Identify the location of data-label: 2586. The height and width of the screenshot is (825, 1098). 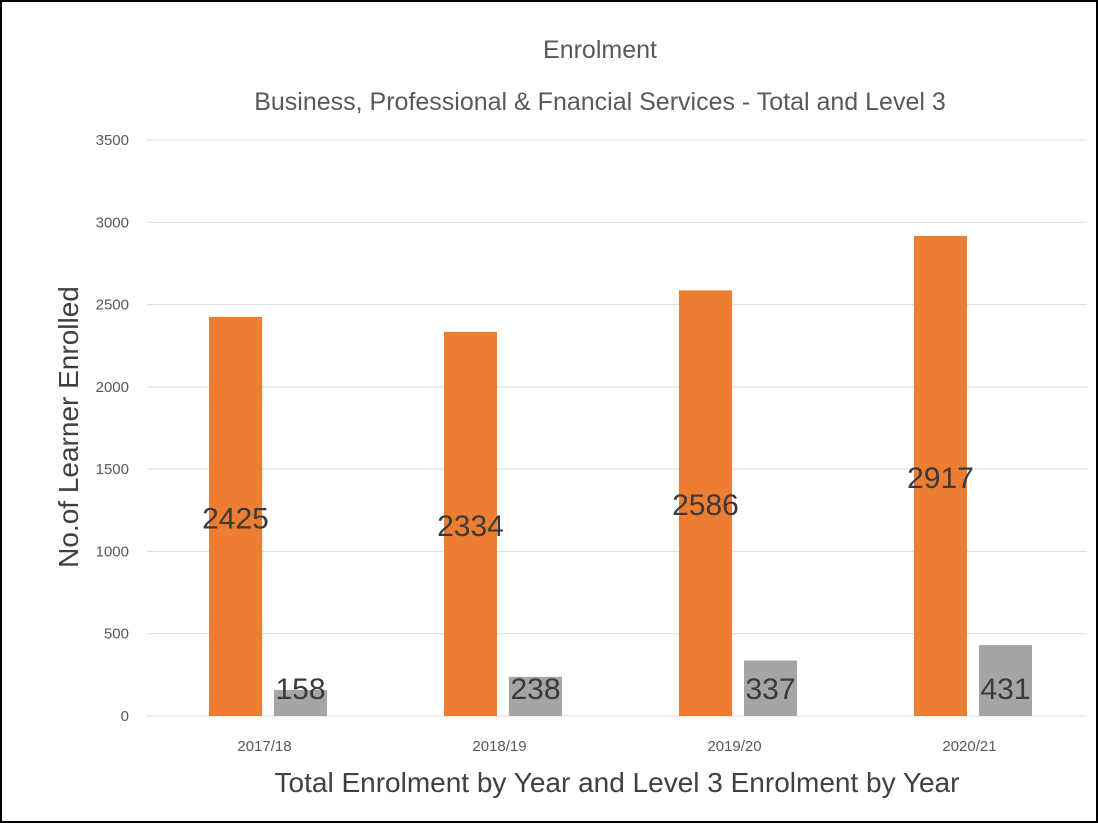
(705, 505).